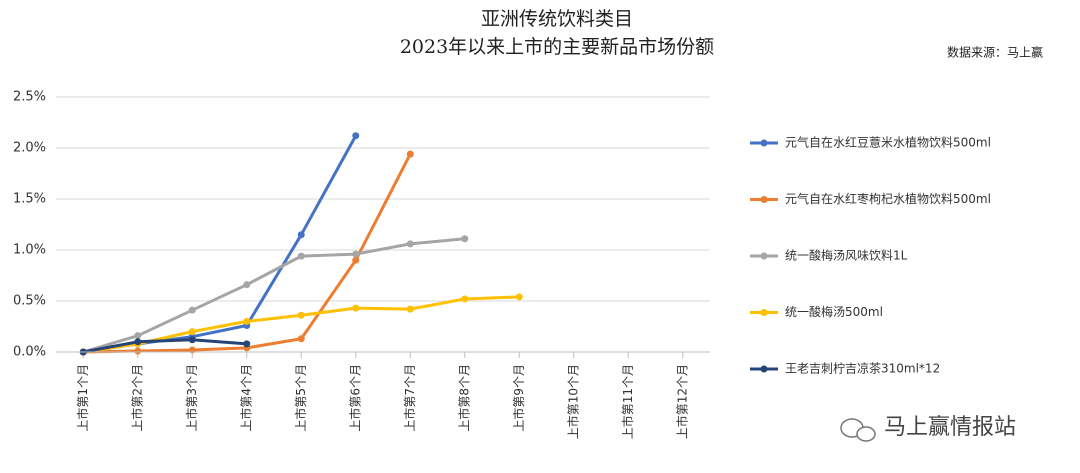  I want to click on legend-label: 统一酸梅汤风味饮料1L, so click(846, 255).